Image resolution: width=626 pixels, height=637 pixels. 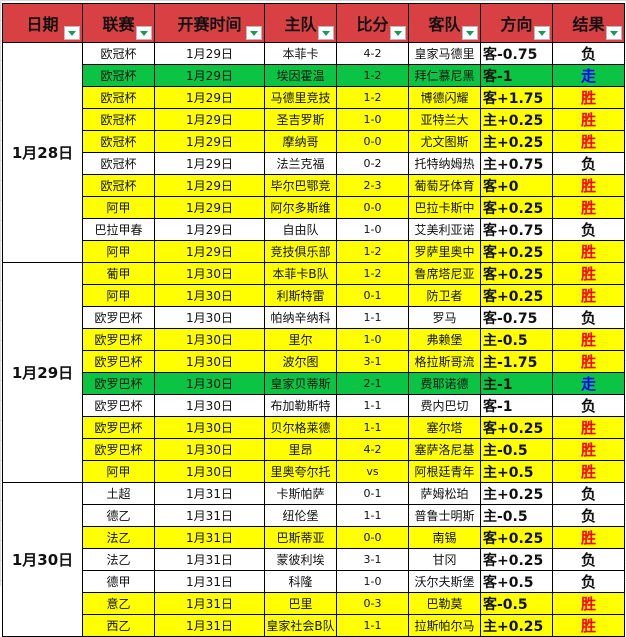 I want to click on away-cell: 尤文图斯, so click(x=444, y=141).